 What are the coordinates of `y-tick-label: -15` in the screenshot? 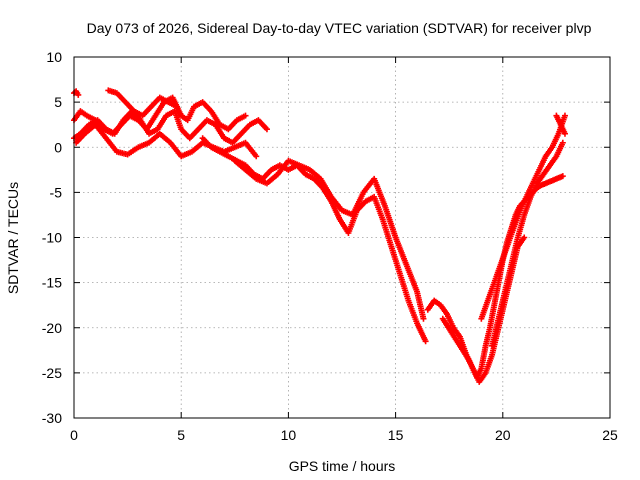 It's located at (52, 283).